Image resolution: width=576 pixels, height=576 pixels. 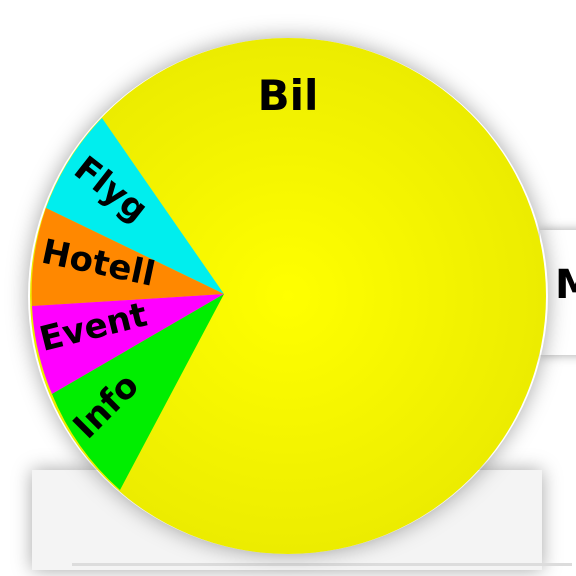 I want to click on side-tab, so click(x=558, y=292).